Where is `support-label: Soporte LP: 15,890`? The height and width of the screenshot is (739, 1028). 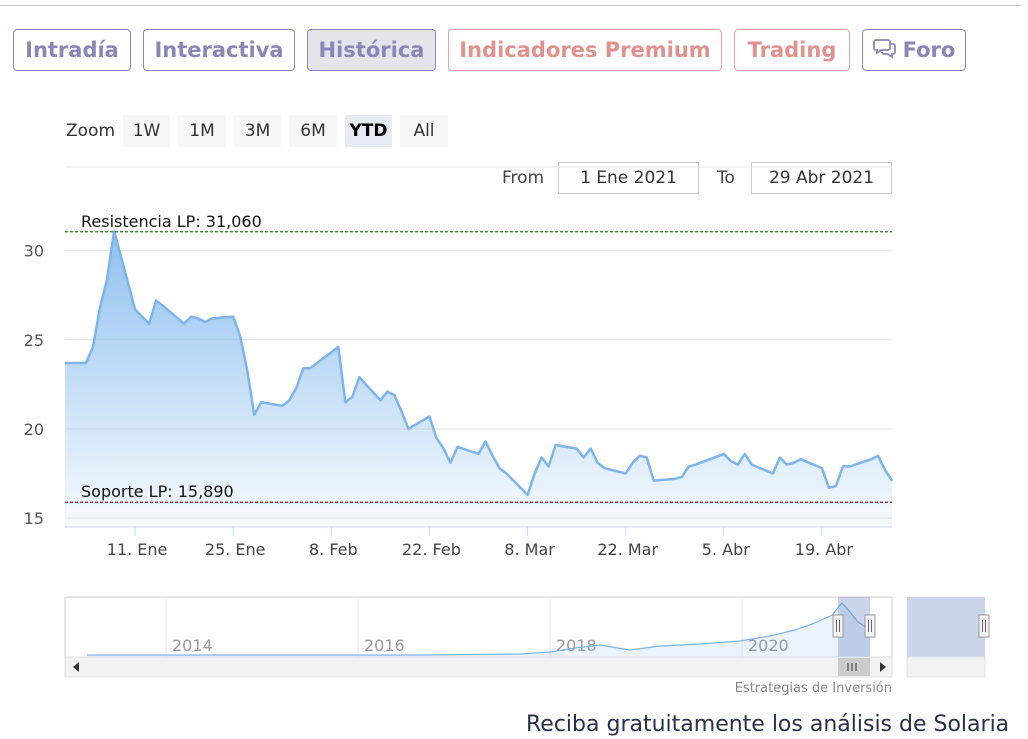 support-label: Soporte LP: 15,890 is located at coordinates (157, 491).